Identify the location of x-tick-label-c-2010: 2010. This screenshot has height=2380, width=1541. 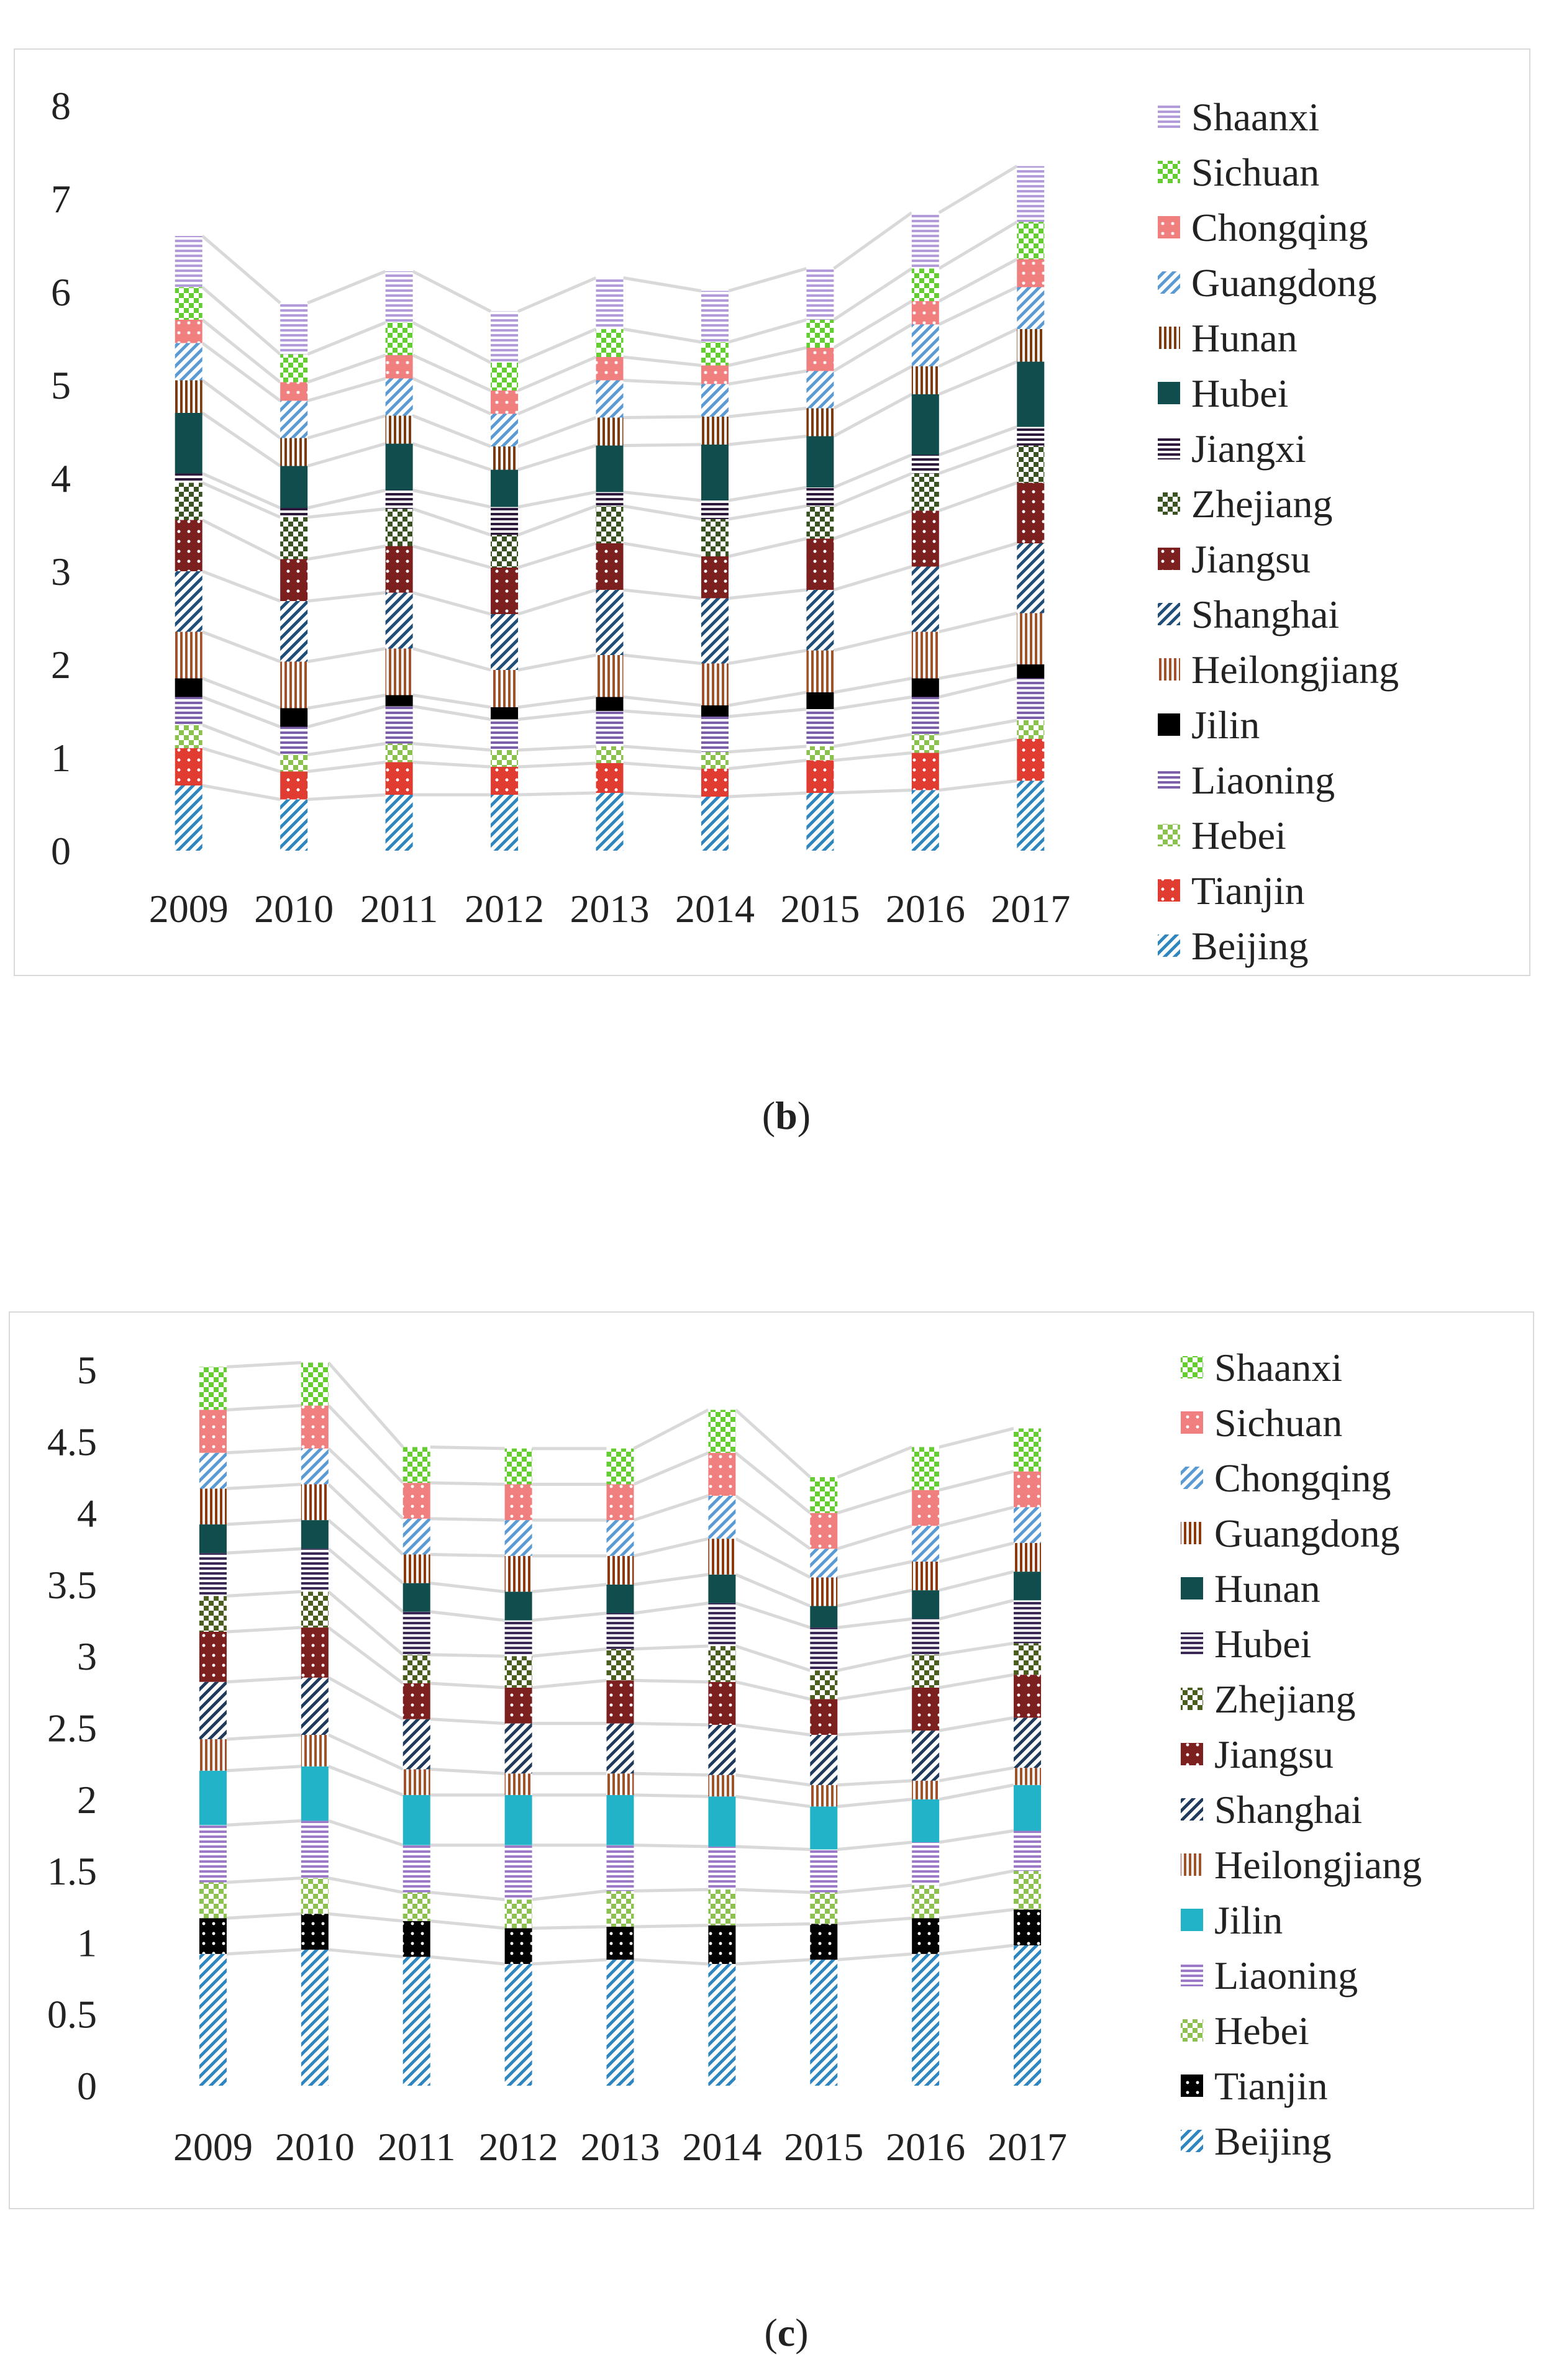
(315, 2147).